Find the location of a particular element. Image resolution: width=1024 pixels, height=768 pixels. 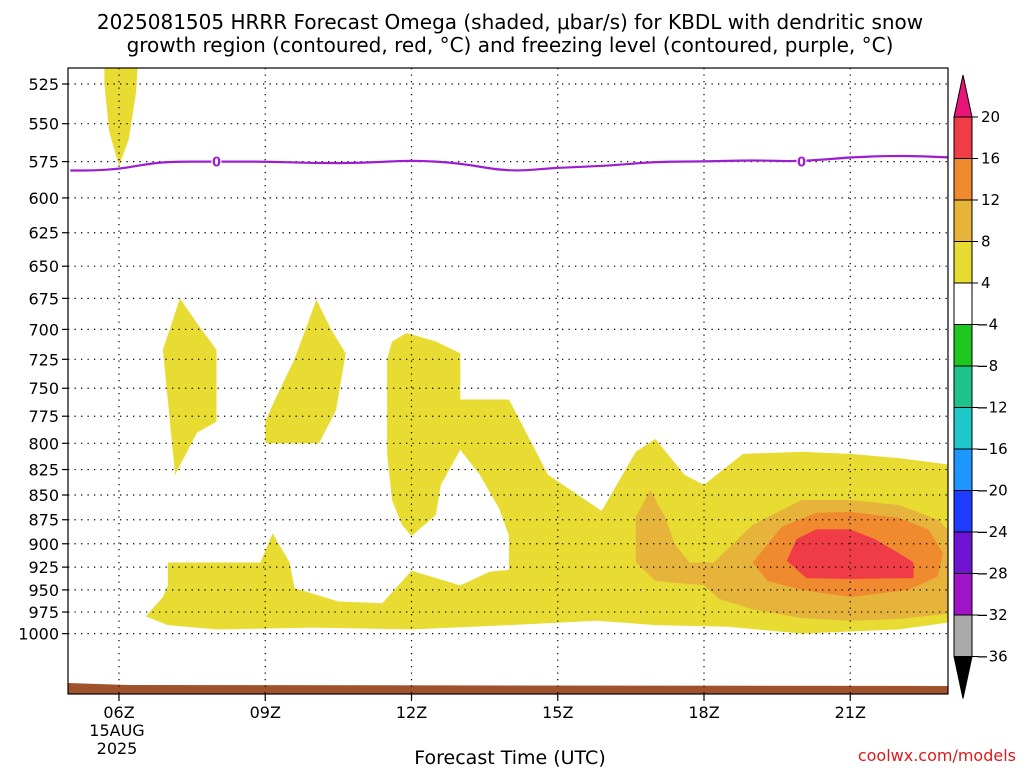

x-tick-label-18Z: 18Z is located at coordinates (703, 712).